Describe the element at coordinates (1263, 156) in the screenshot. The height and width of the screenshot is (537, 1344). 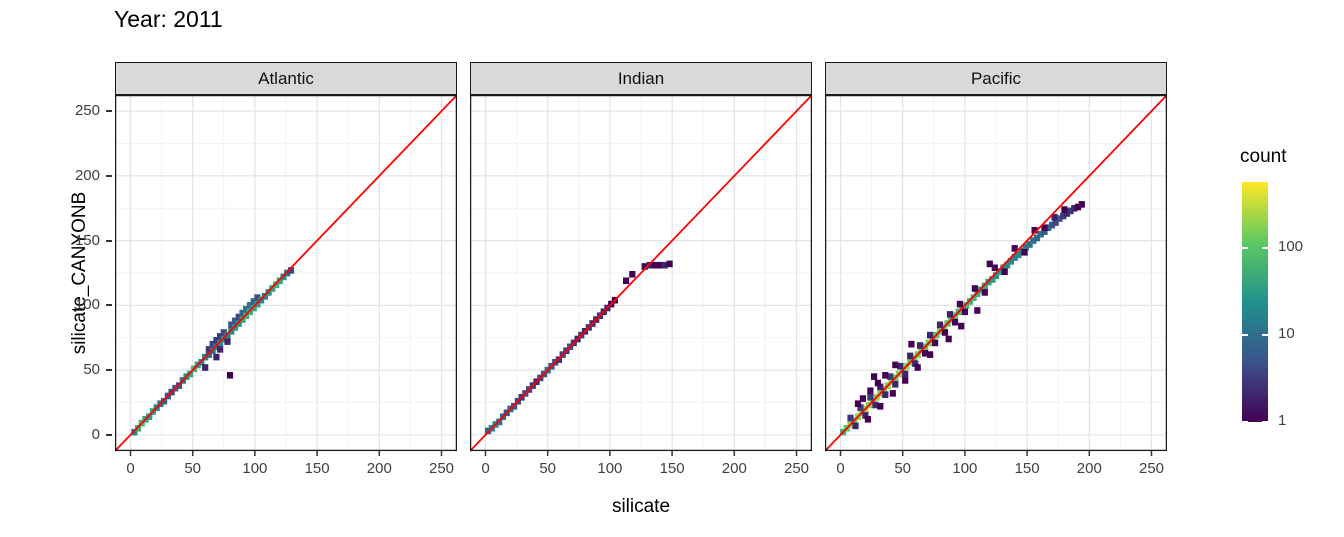
I see `legend-title: count` at that location.